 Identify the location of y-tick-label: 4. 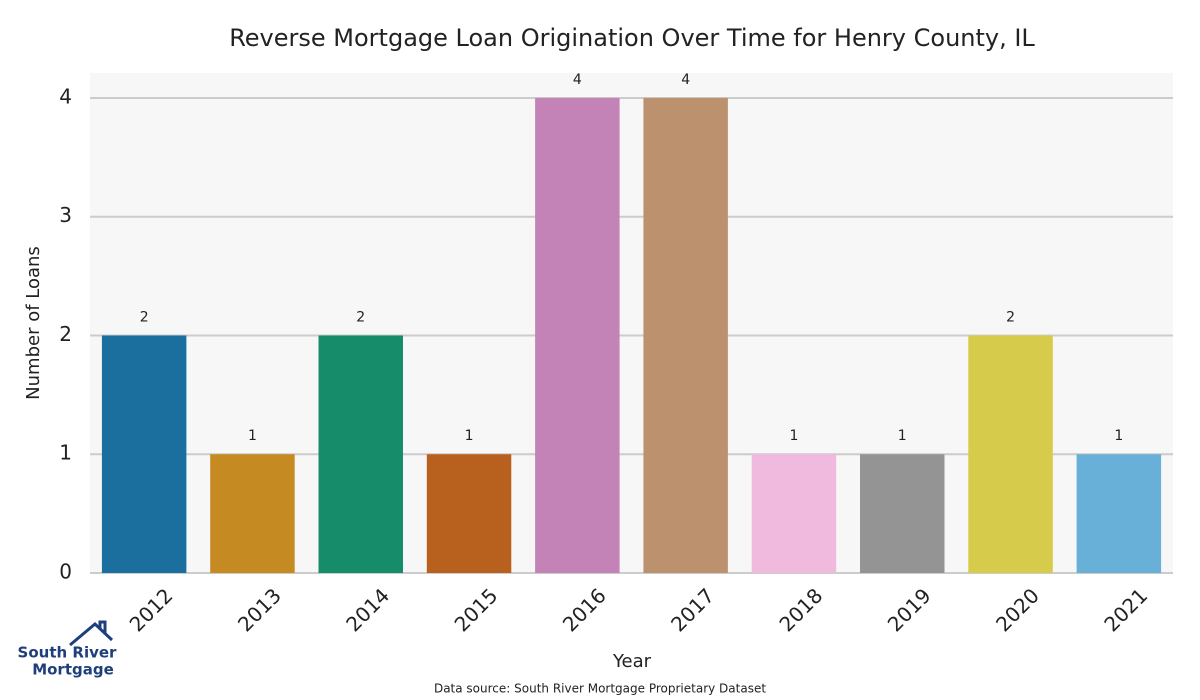
(65, 96).